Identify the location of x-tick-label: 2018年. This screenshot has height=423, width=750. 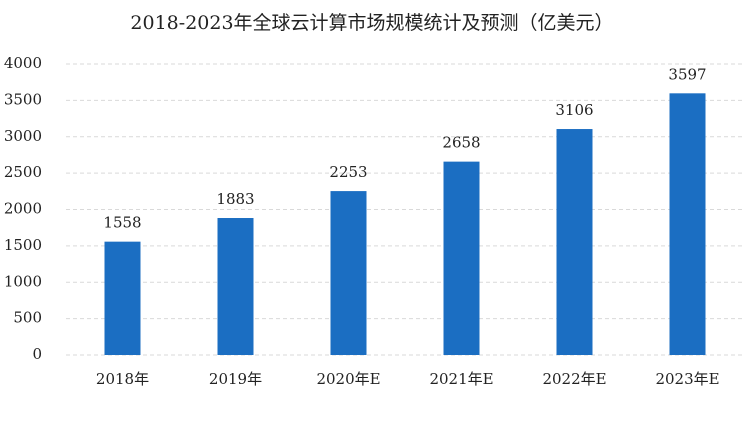
(122, 379).